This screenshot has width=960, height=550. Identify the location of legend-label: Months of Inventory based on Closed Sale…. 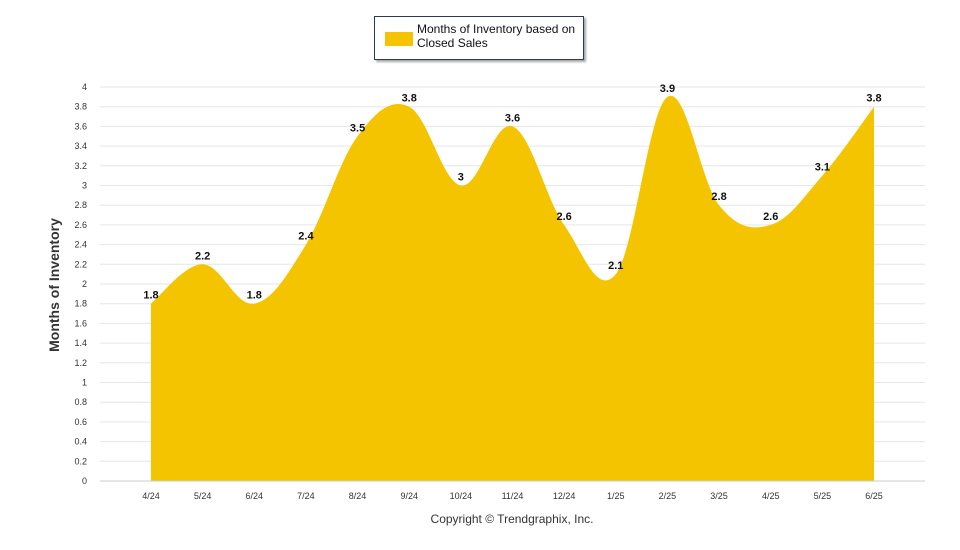
(496, 36).